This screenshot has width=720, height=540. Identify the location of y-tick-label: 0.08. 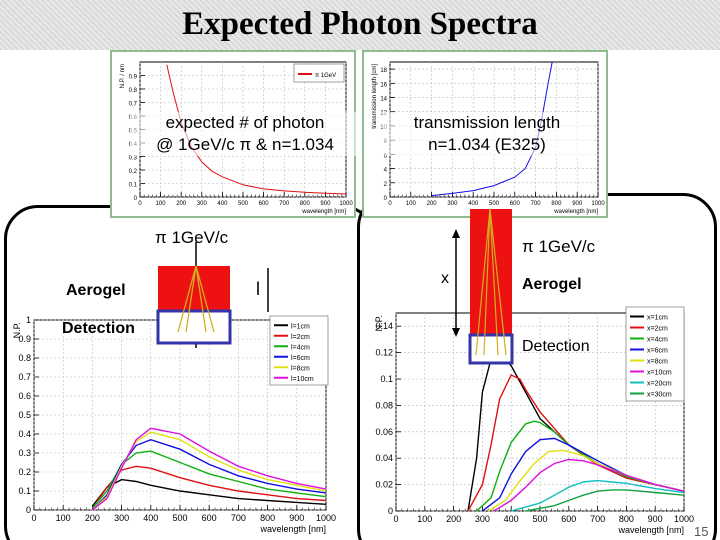
(384, 405).